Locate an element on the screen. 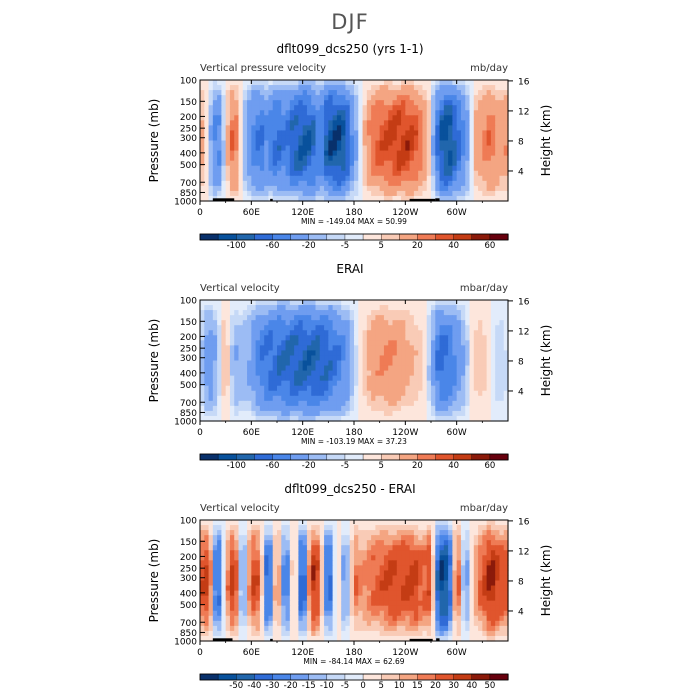 This screenshot has height=700, width=700. colorbar-swatch is located at coordinates (390, 457).